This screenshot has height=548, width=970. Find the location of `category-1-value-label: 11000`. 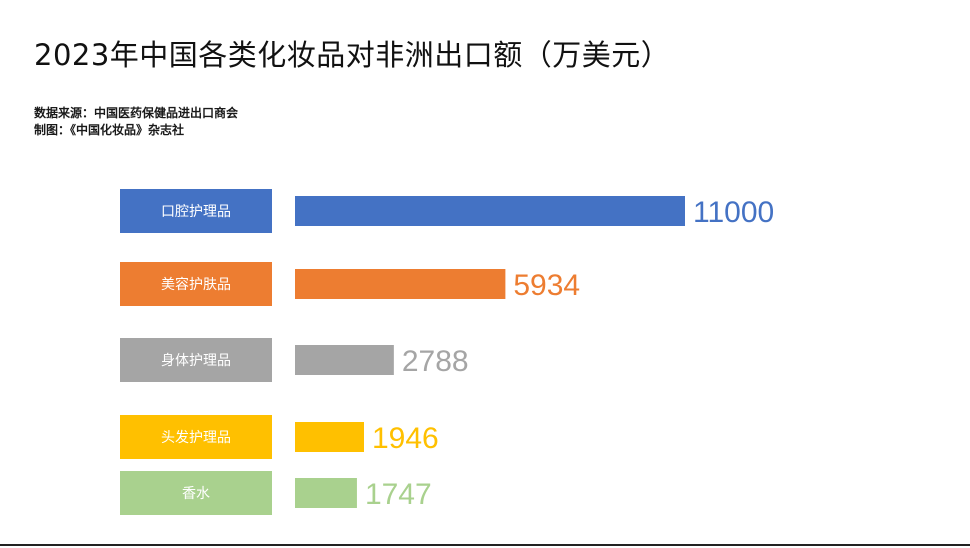

category-1-value-label: 11000 is located at coordinates (733, 212).